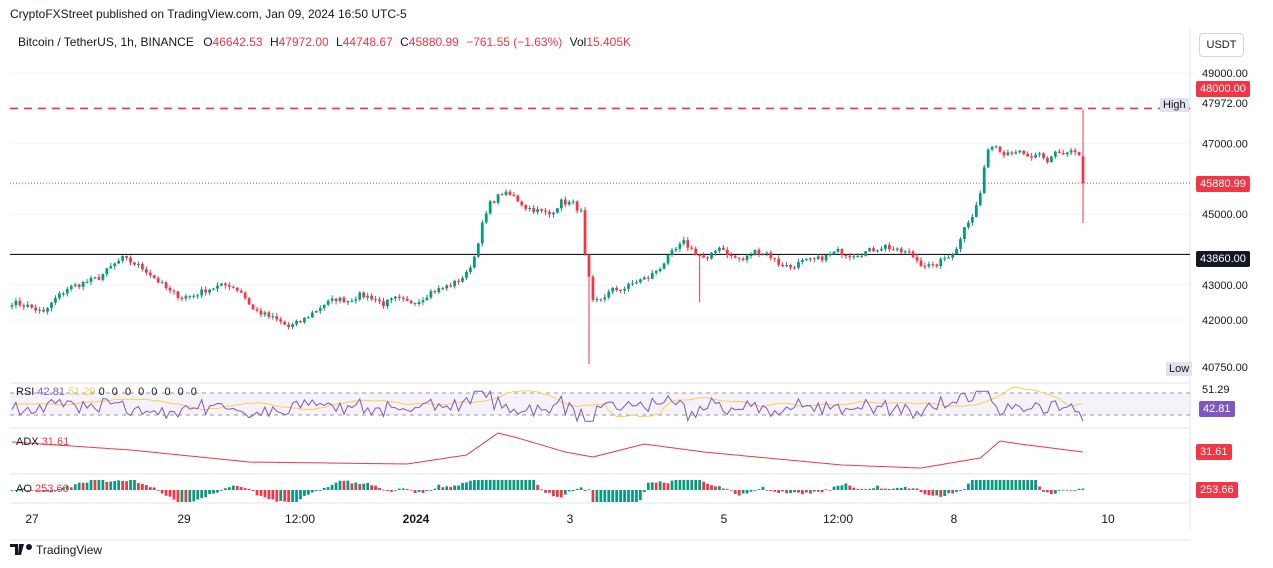 Image resolution: width=1273 pixels, height=568 pixels. What do you see at coordinates (339, 42) in the screenshot?
I see `low-label: L` at bounding box center [339, 42].